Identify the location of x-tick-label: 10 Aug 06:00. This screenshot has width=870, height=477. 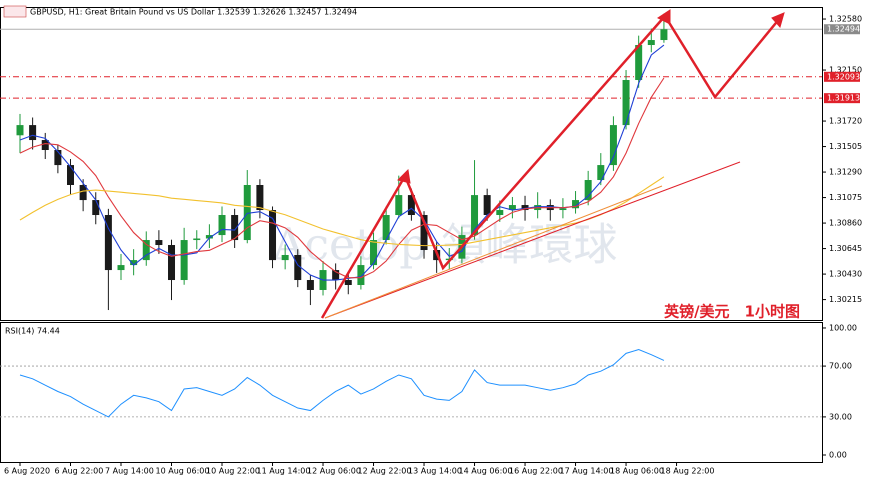
(183, 471).